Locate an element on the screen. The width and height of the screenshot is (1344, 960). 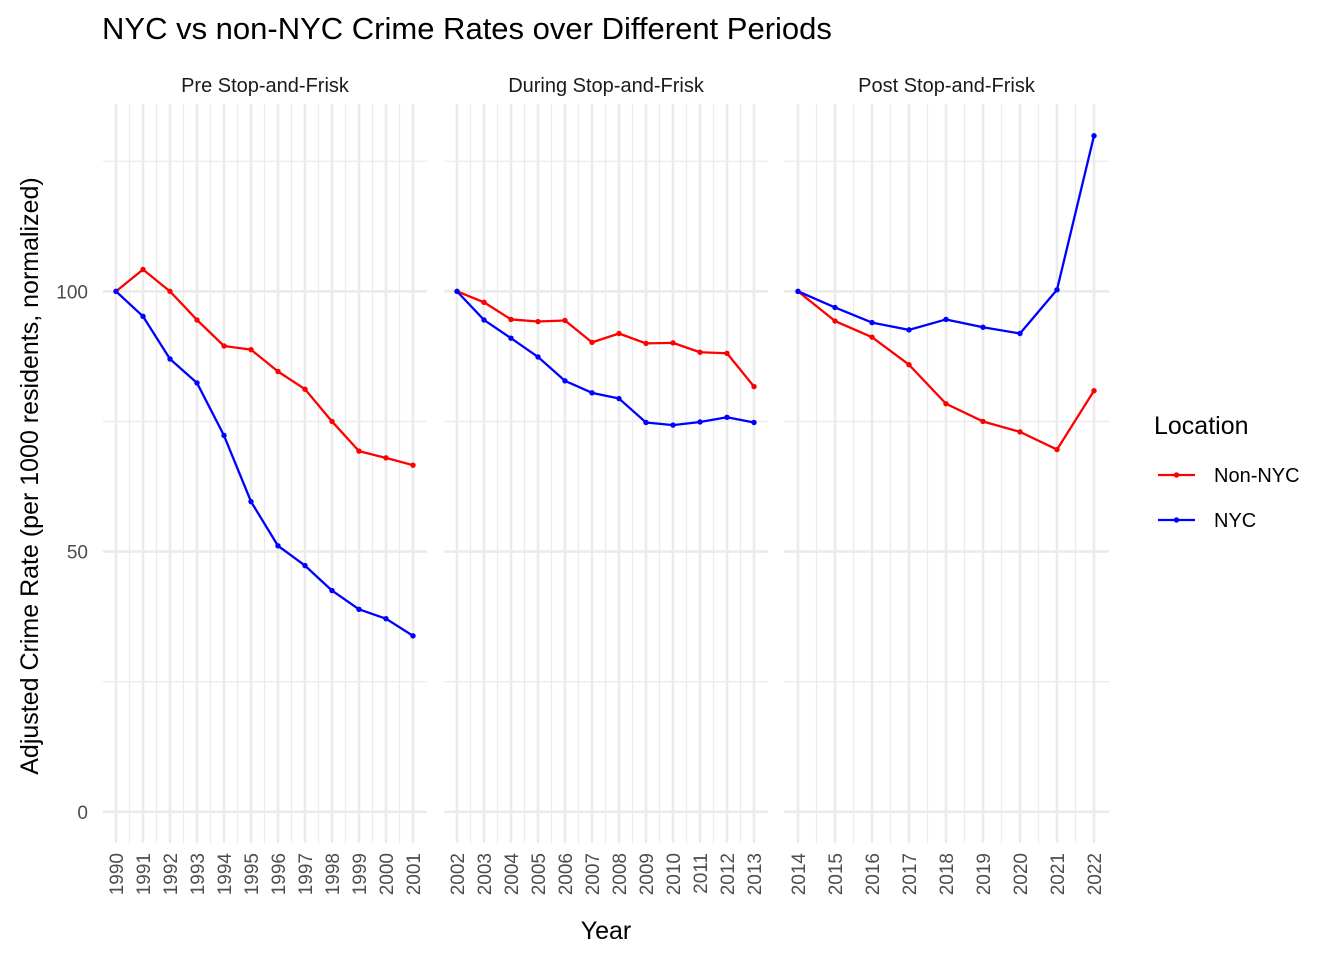
panel-strip-label: During Stop-and-Frisk is located at coordinates (606, 86).